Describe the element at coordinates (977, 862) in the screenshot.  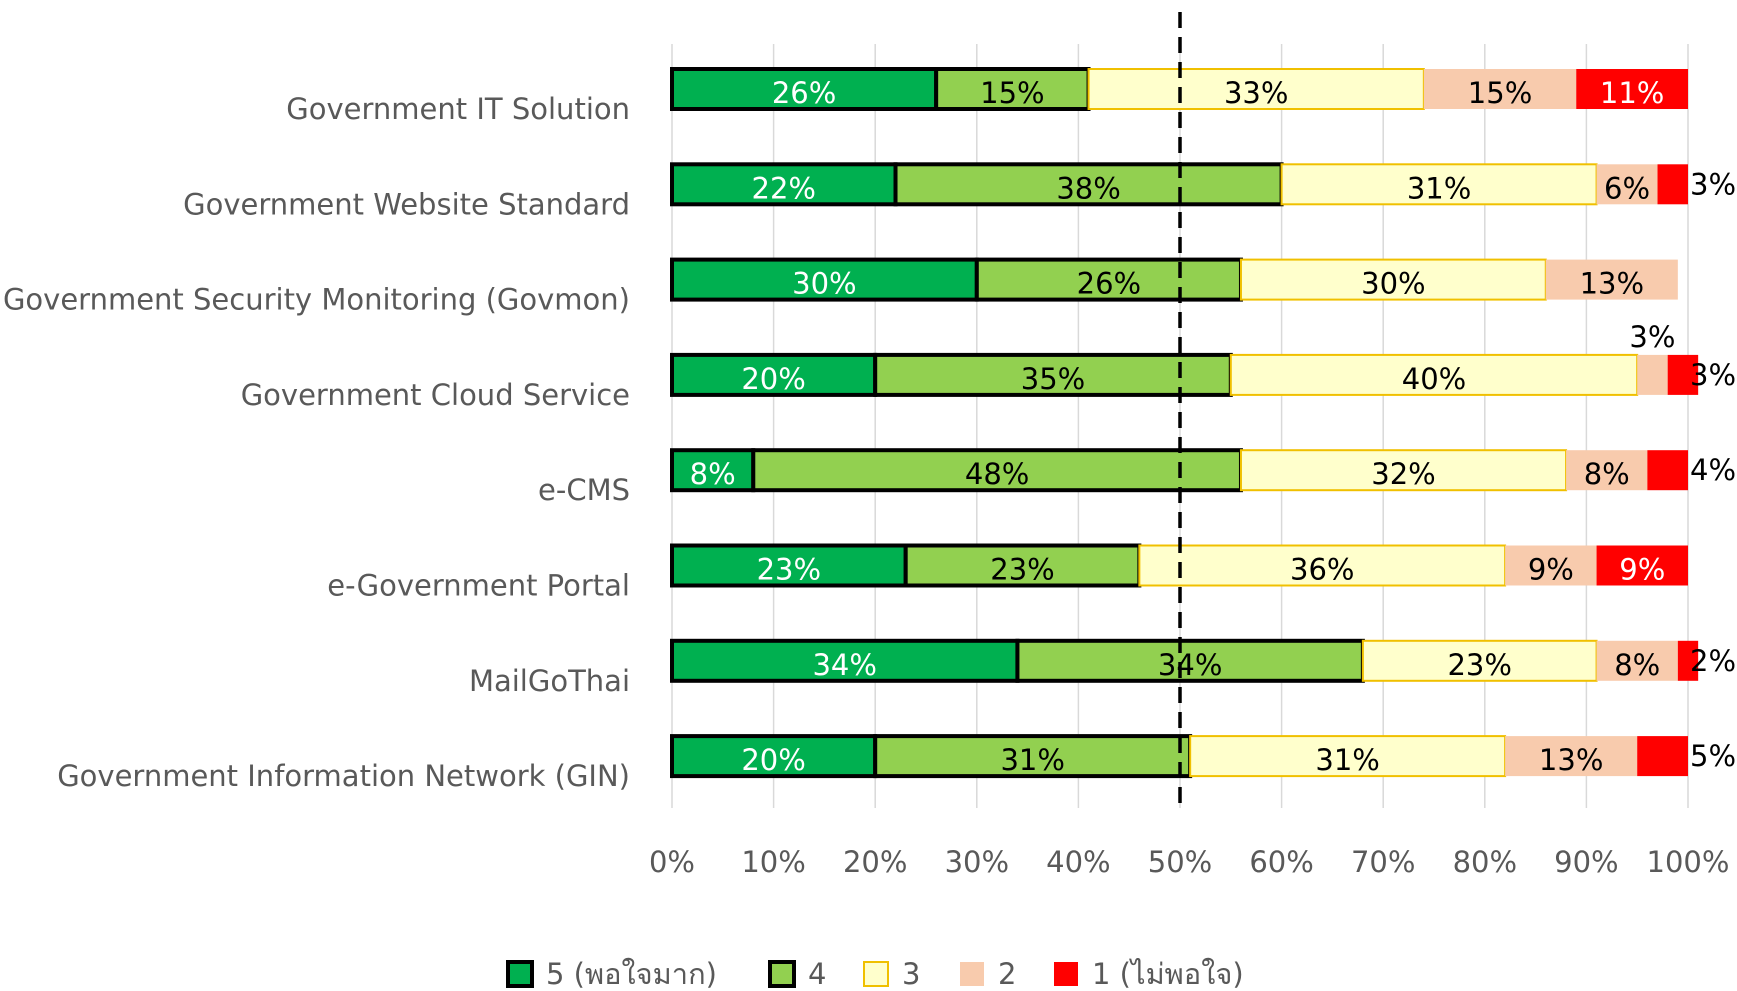
I see `x-tick-label: 30%` at that location.